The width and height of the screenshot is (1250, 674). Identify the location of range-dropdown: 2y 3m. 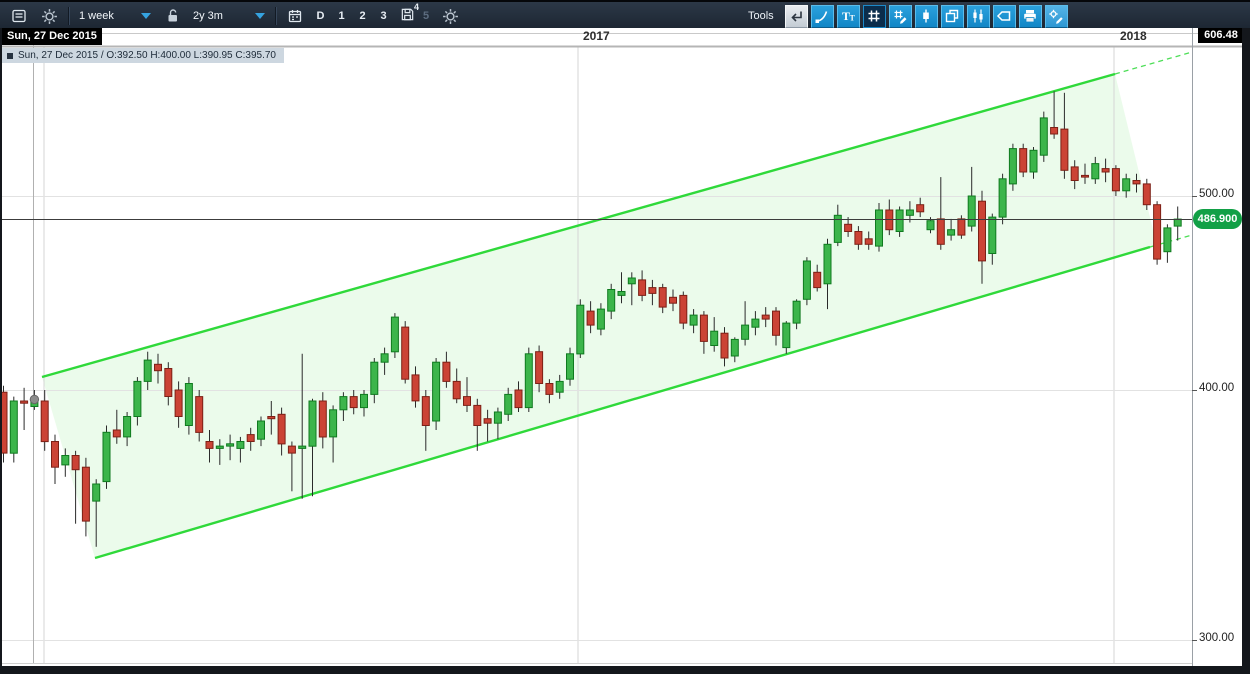
(229, 16).